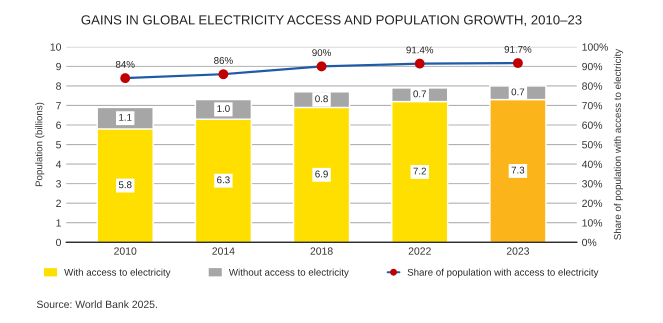 This screenshot has width=663, height=323. What do you see at coordinates (56, 47) in the screenshot?
I see `y-tick-label: 10` at bounding box center [56, 47].